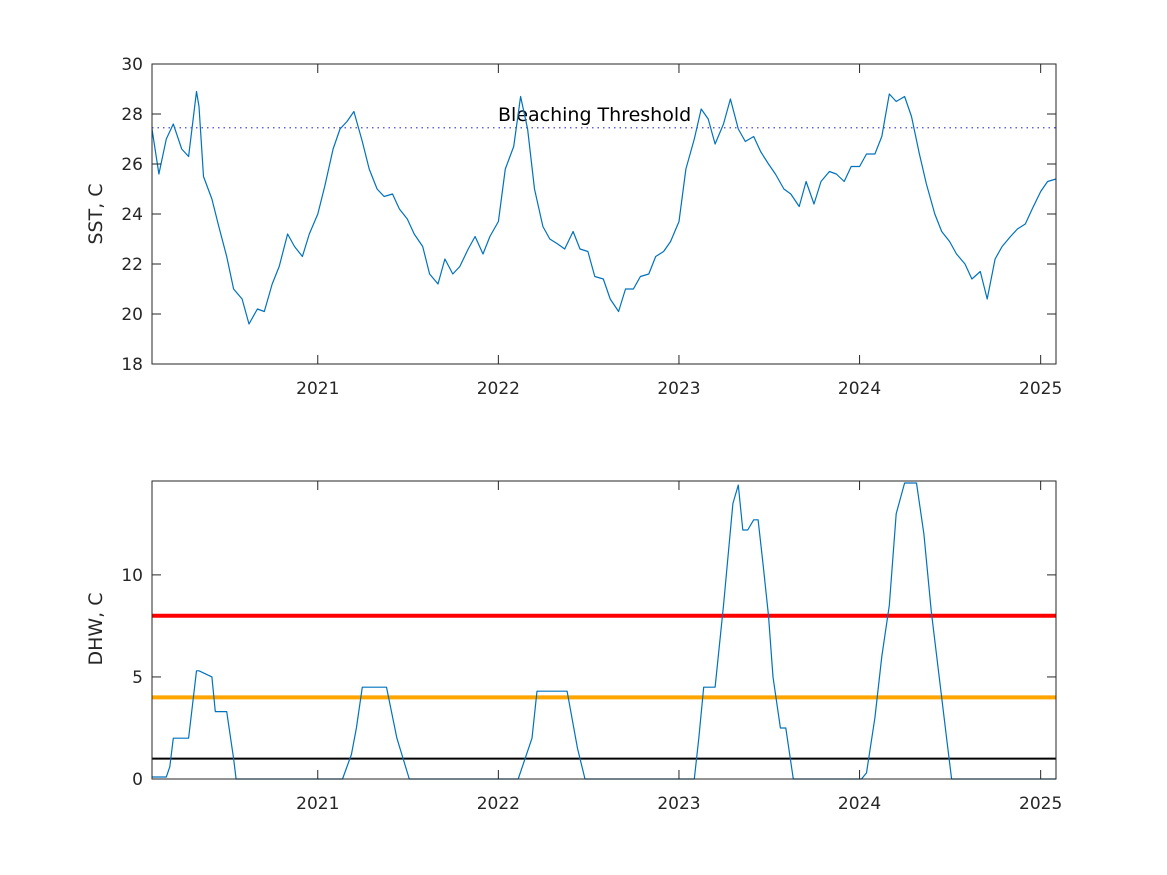  Describe the element at coordinates (132, 576) in the screenshot. I see `dhw-y-tick-label: 10` at that location.